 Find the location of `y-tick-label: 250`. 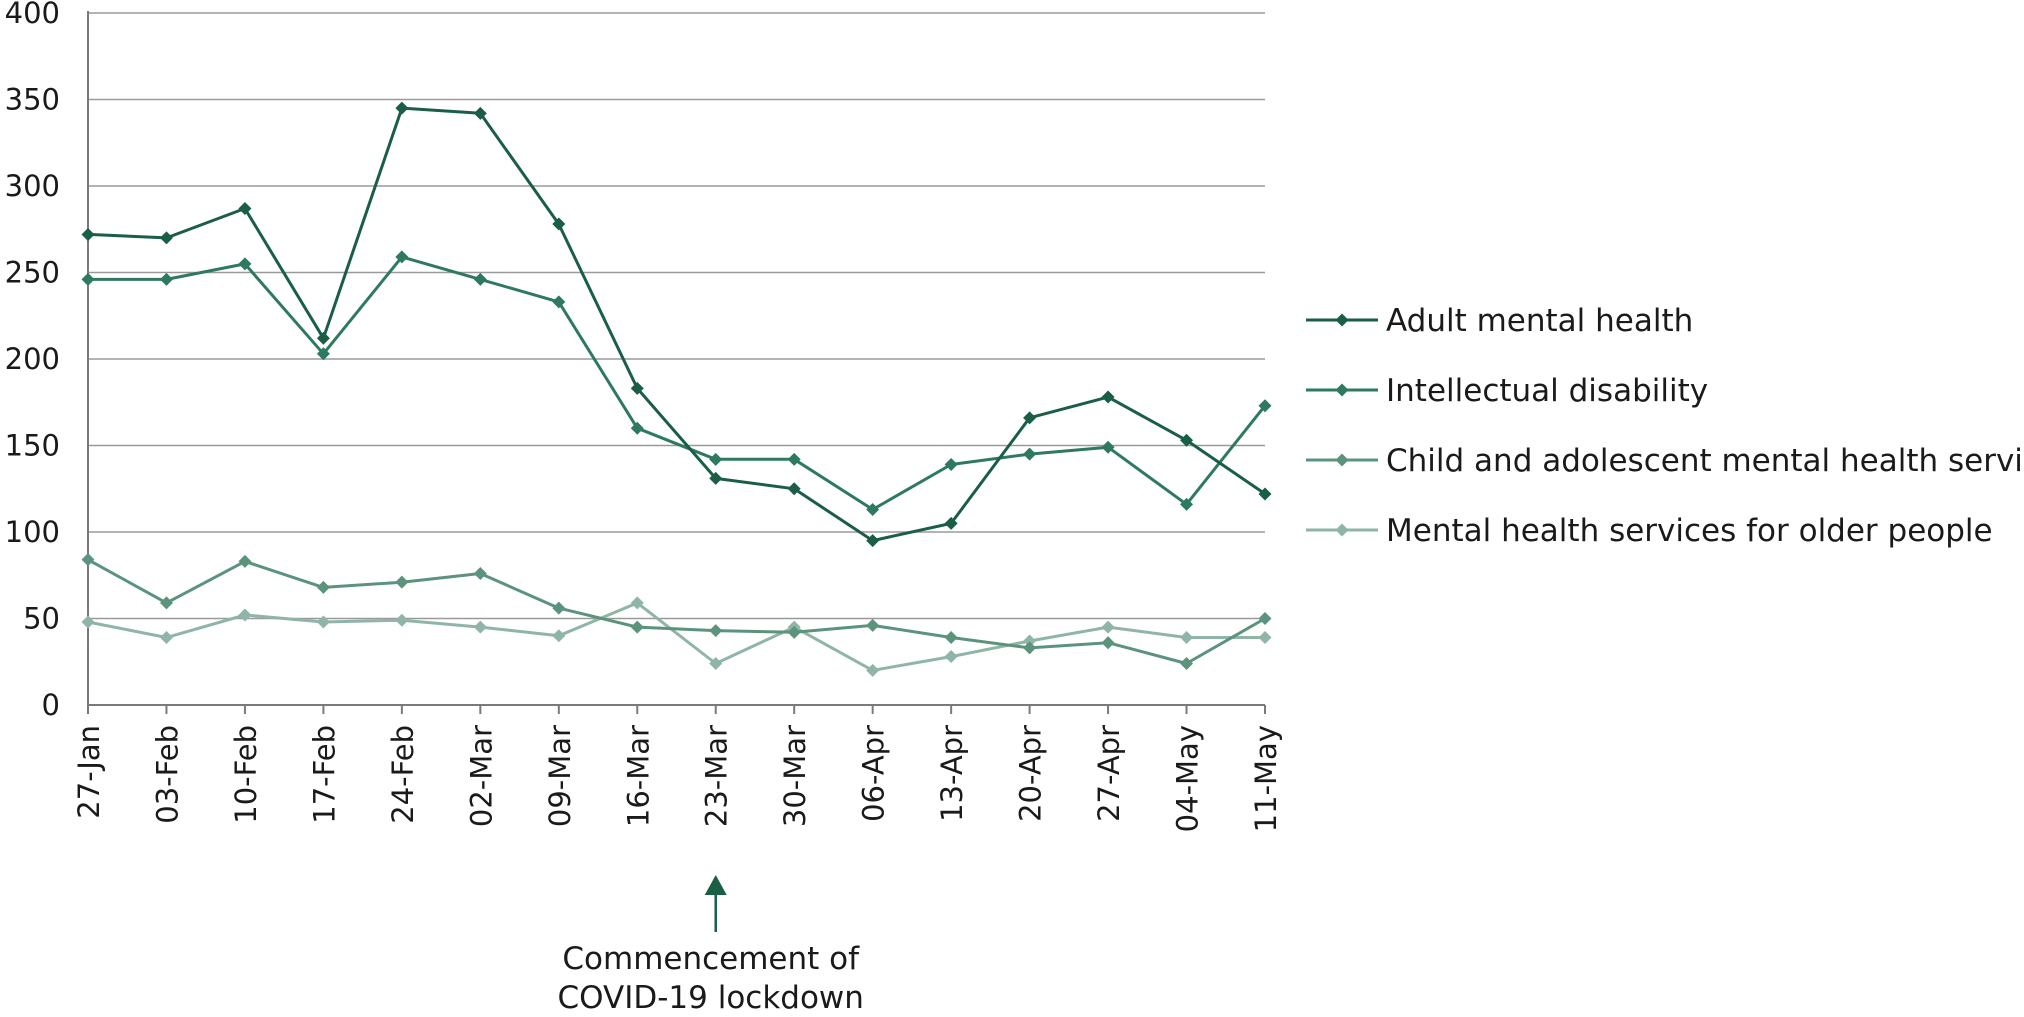

y-tick-label: 250 is located at coordinates (32, 273).